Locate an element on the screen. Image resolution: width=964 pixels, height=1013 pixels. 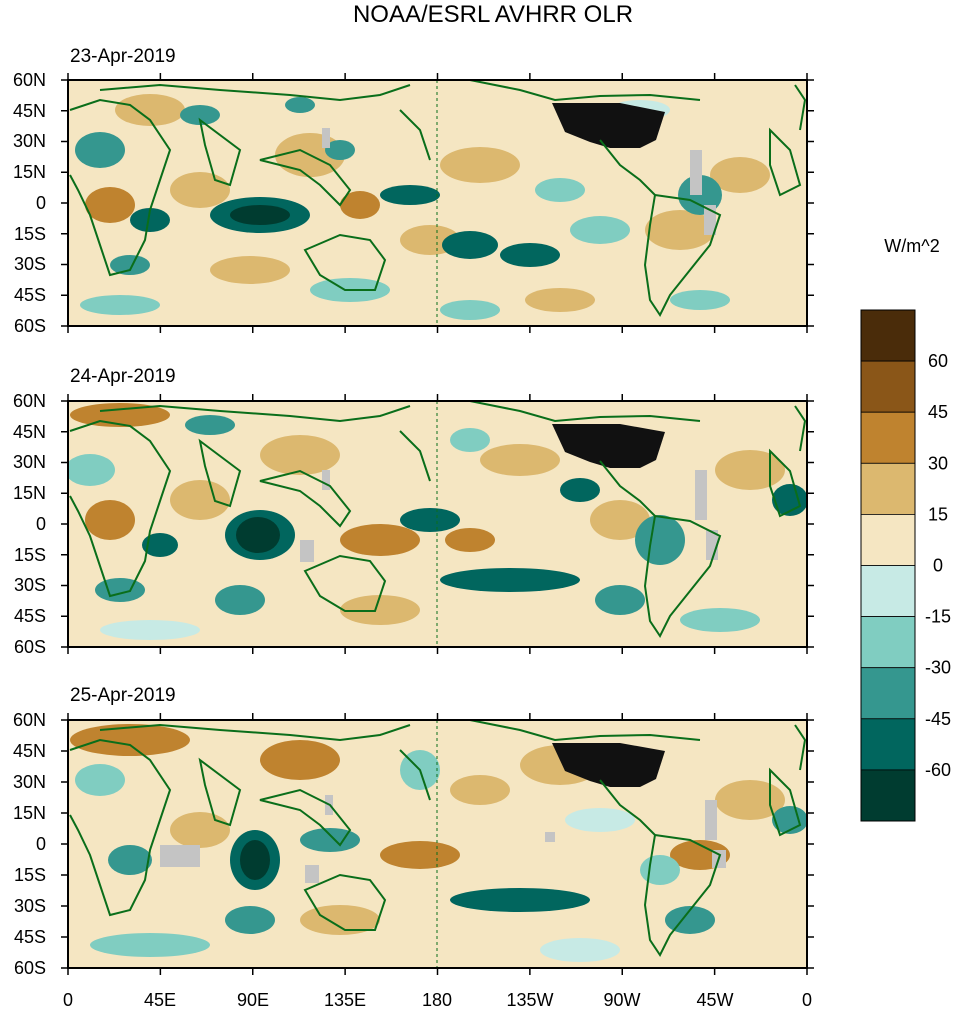
colorbar-swatches is located at coordinates (888, 565).